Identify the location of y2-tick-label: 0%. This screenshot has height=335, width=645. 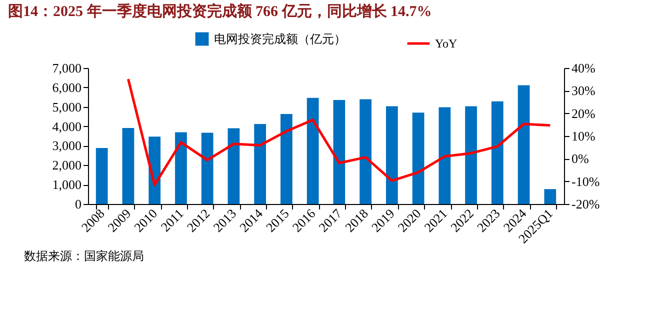
(580, 158).